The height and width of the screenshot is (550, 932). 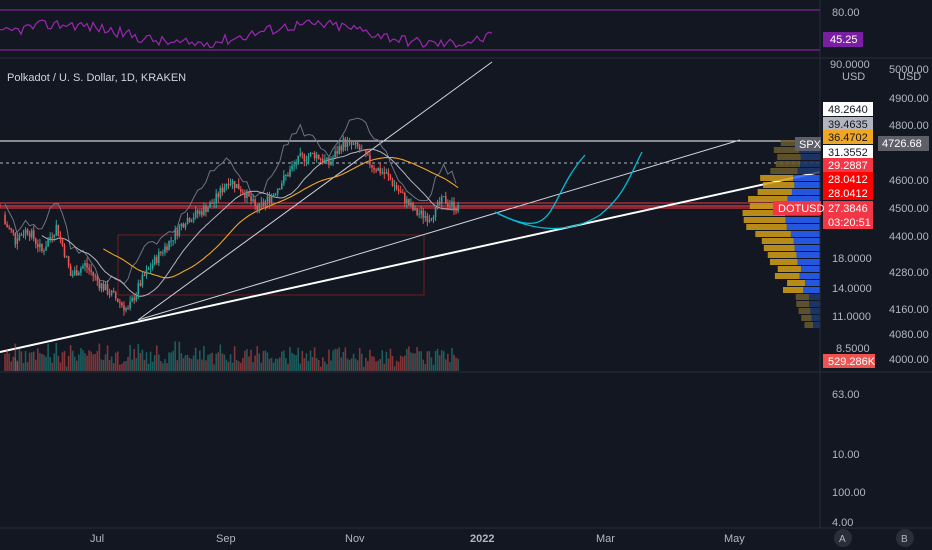 What do you see at coordinates (848, 209) in the screenshot?
I see `tag-last-price: 27.3846` at bounding box center [848, 209].